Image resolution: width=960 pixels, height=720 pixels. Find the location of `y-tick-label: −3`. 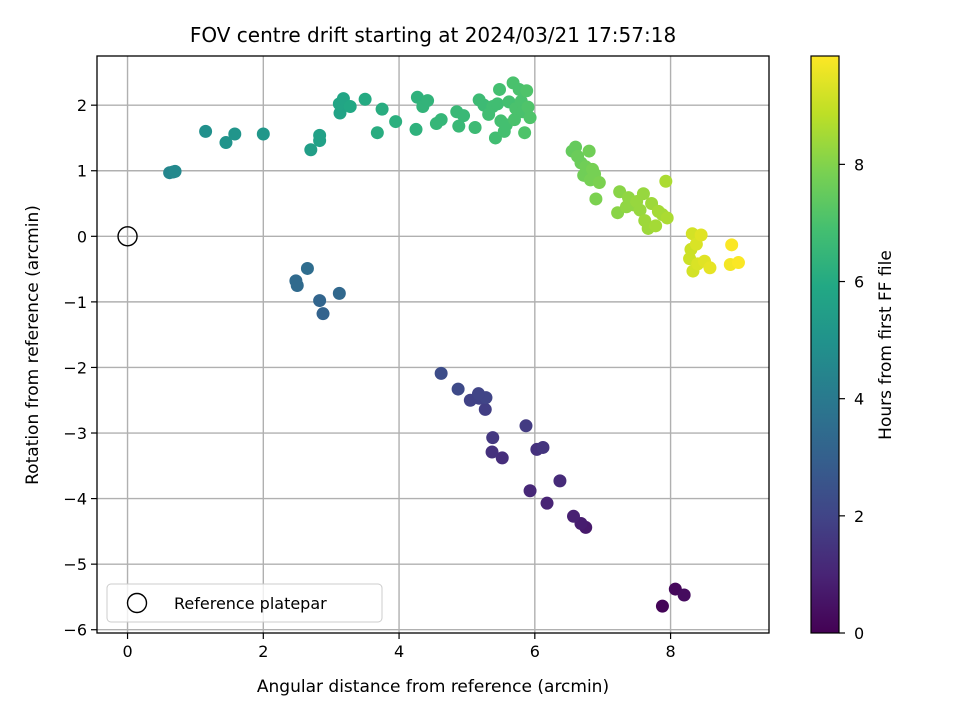

y-tick-label: −3 is located at coordinates (75, 433).